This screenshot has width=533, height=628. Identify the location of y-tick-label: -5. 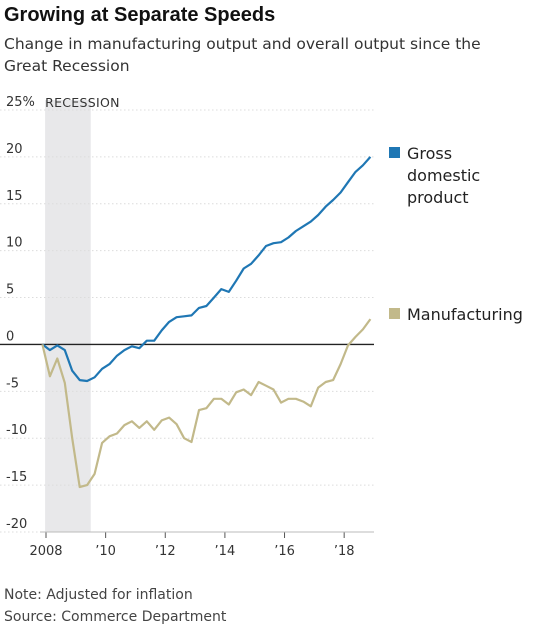
(12, 383).